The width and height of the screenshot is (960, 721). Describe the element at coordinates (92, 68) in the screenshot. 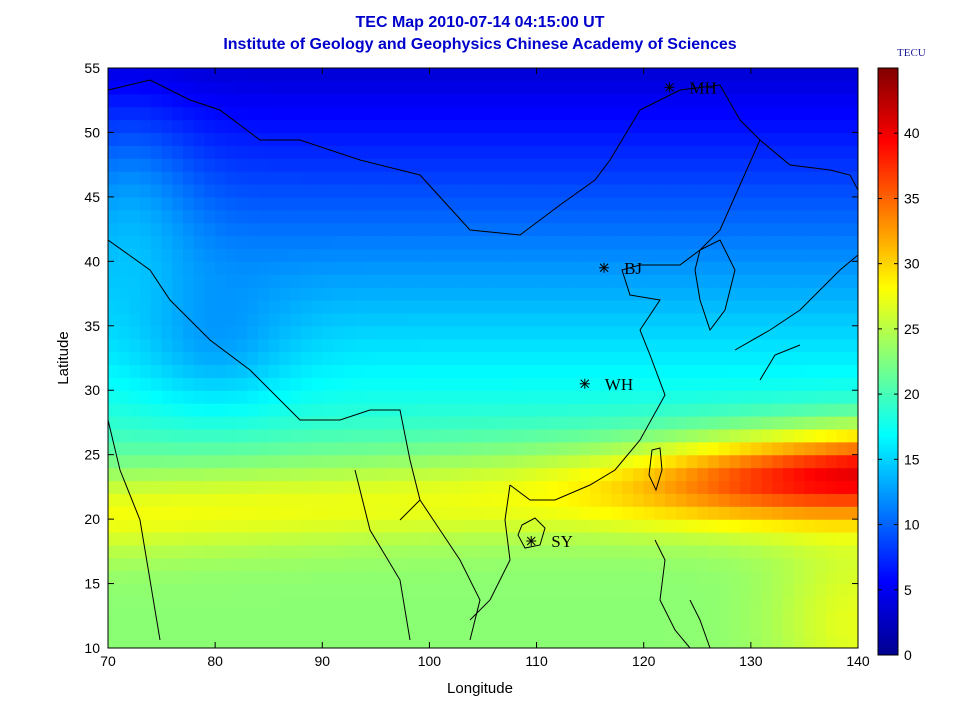

I see `y-tick-label: 55` at that location.